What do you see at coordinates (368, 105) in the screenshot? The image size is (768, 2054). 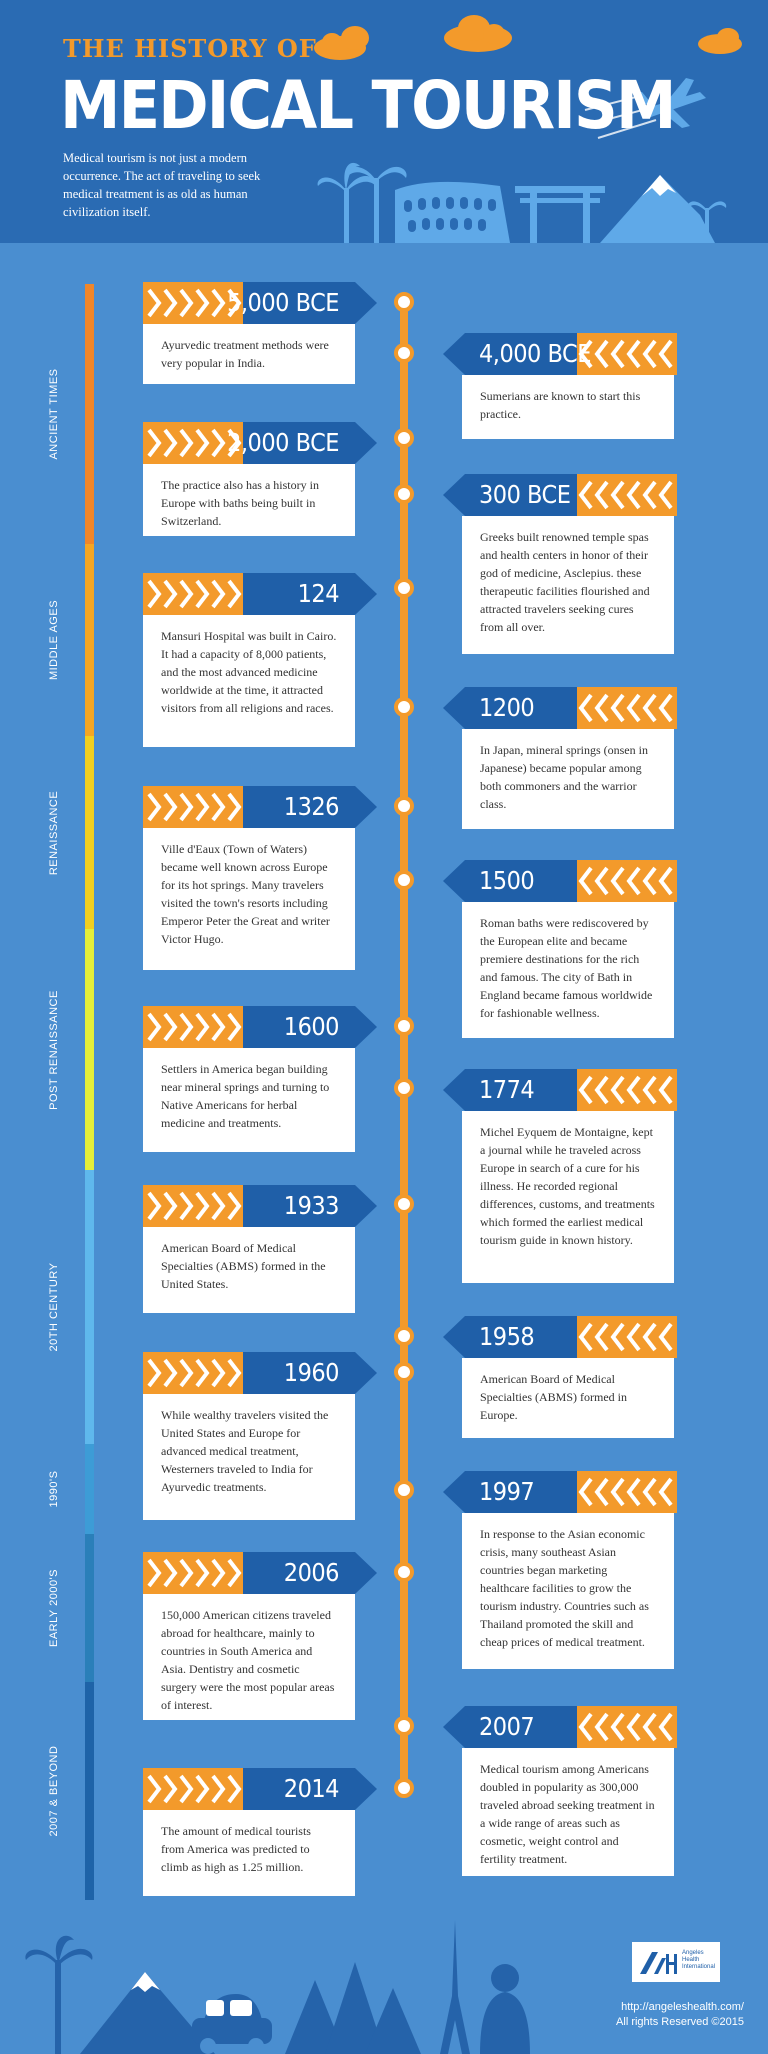 I see `page-title: MEDICAL TOURISM` at bounding box center [368, 105].